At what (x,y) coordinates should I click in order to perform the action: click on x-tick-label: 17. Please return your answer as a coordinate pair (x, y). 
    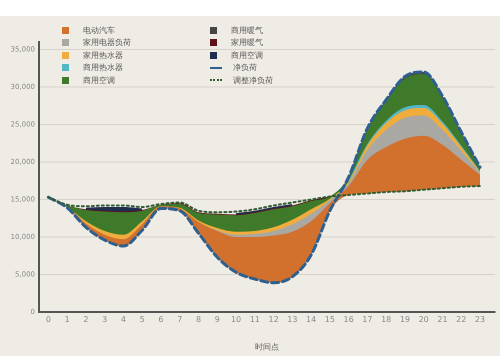
    Looking at the image, I should click on (367, 319).